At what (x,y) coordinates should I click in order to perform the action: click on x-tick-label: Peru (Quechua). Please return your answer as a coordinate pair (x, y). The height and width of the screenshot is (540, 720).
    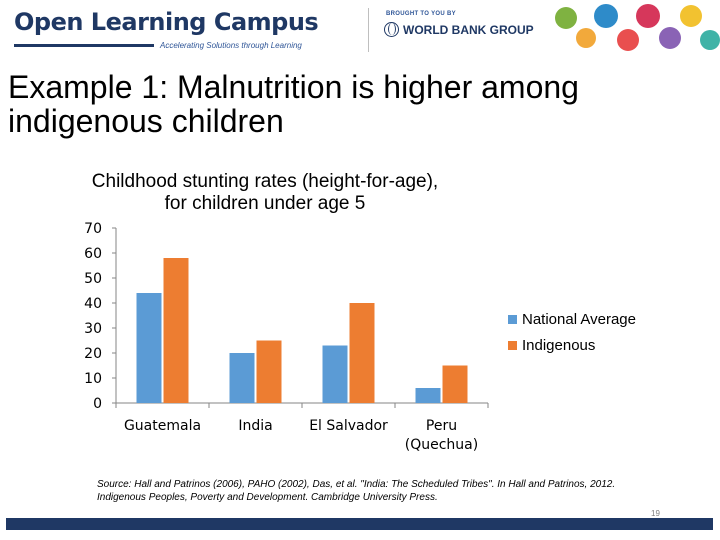
    Looking at the image, I should click on (441, 435).